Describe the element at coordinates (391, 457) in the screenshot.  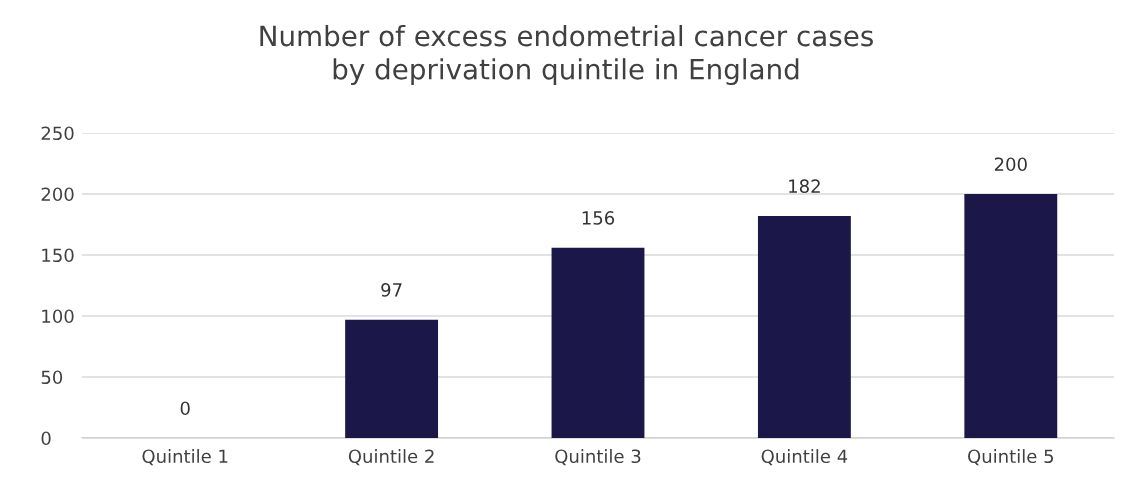
I see `x-tick-label: Quintile 2` at that location.